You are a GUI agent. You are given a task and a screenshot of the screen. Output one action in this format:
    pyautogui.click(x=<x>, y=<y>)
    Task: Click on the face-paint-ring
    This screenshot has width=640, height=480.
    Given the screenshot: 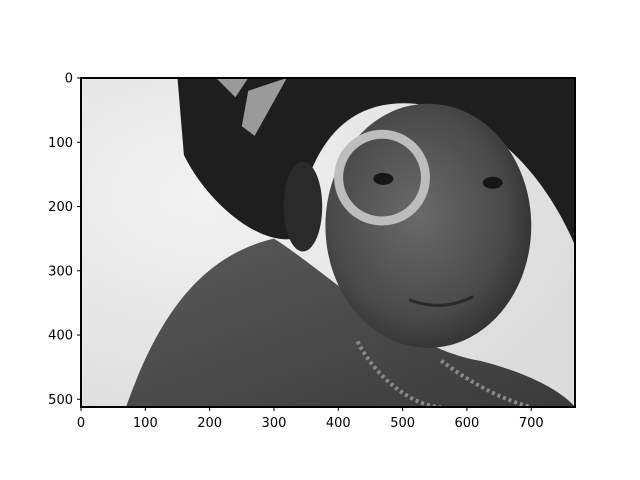 What is the action you would take?
    pyautogui.click(x=382, y=177)
    